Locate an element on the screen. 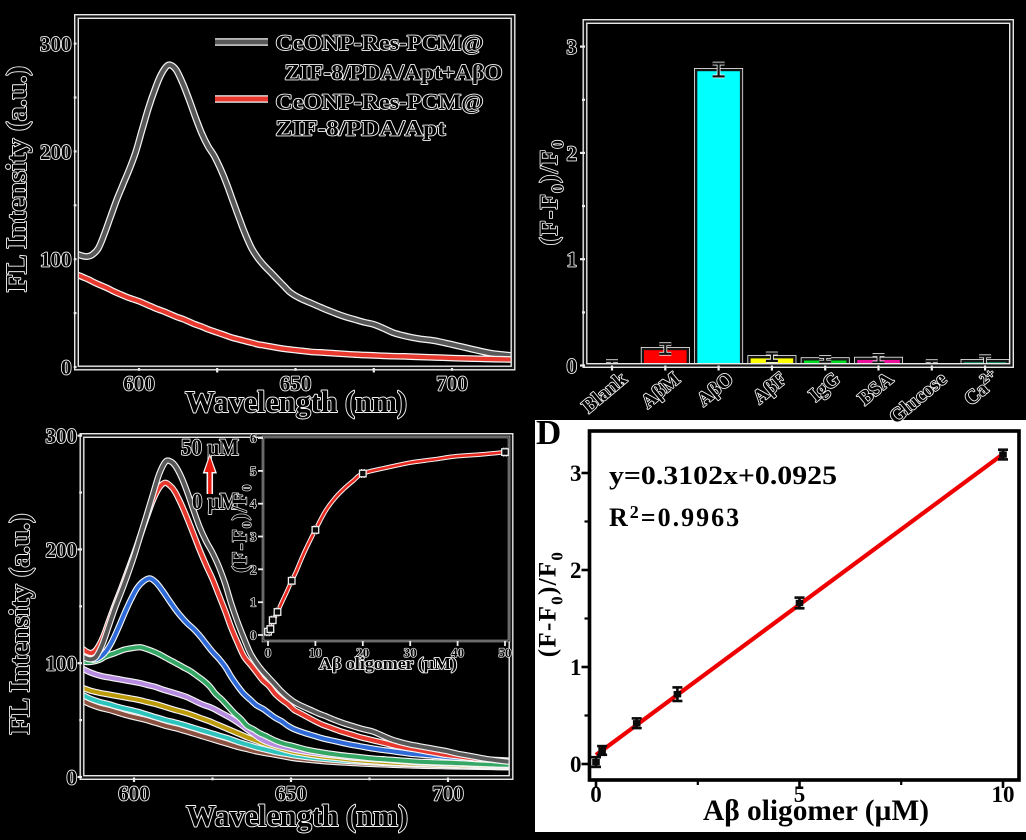 The image size is (1026, 840). svg-text: ZIF-8/PDA/Apt is located at coordinates (361, 128).